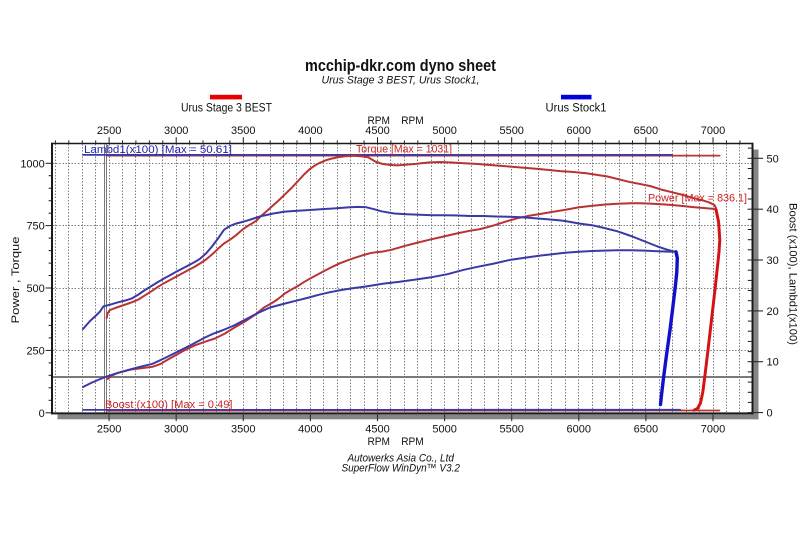  I want to click on svg-text: Torque [Max = 1031], so click(404, 150).